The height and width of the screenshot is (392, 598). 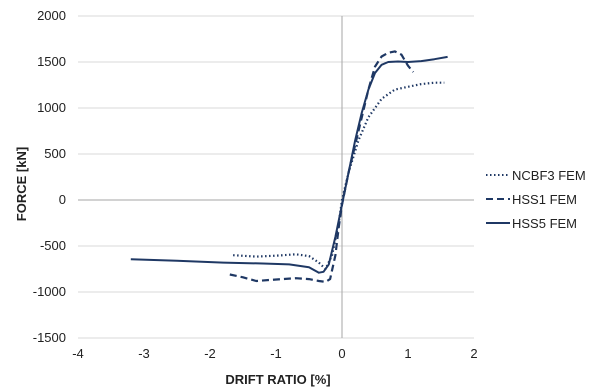 I want to click on y-tick-label: 500, so click(x=55, y=153).